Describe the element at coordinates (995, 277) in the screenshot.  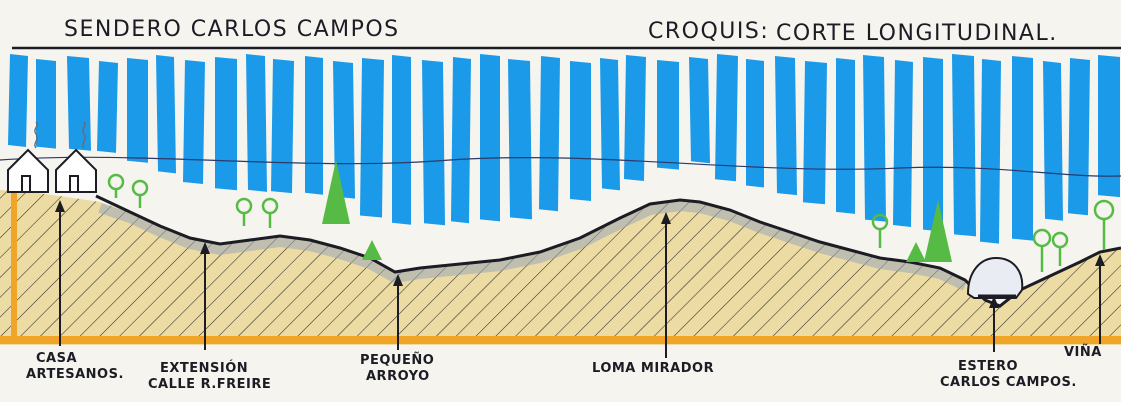
I see `estero-rock` at that location.